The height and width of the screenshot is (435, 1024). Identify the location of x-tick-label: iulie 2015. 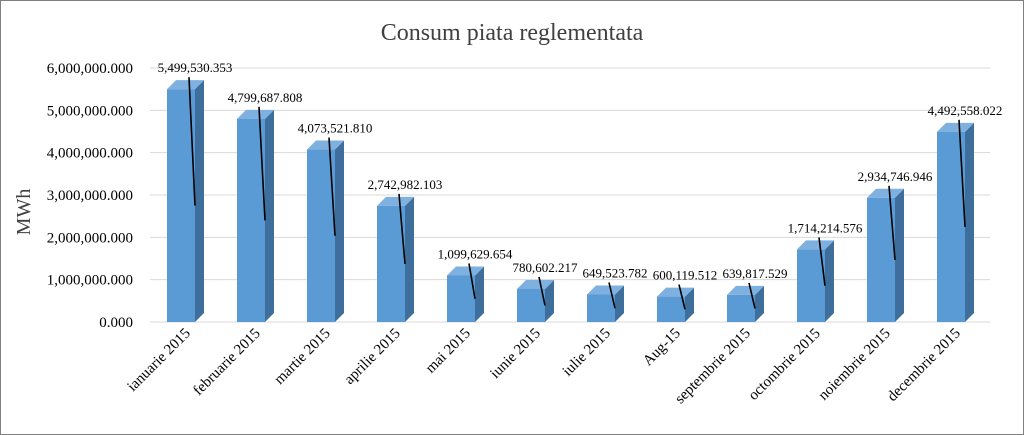
(587, 353).